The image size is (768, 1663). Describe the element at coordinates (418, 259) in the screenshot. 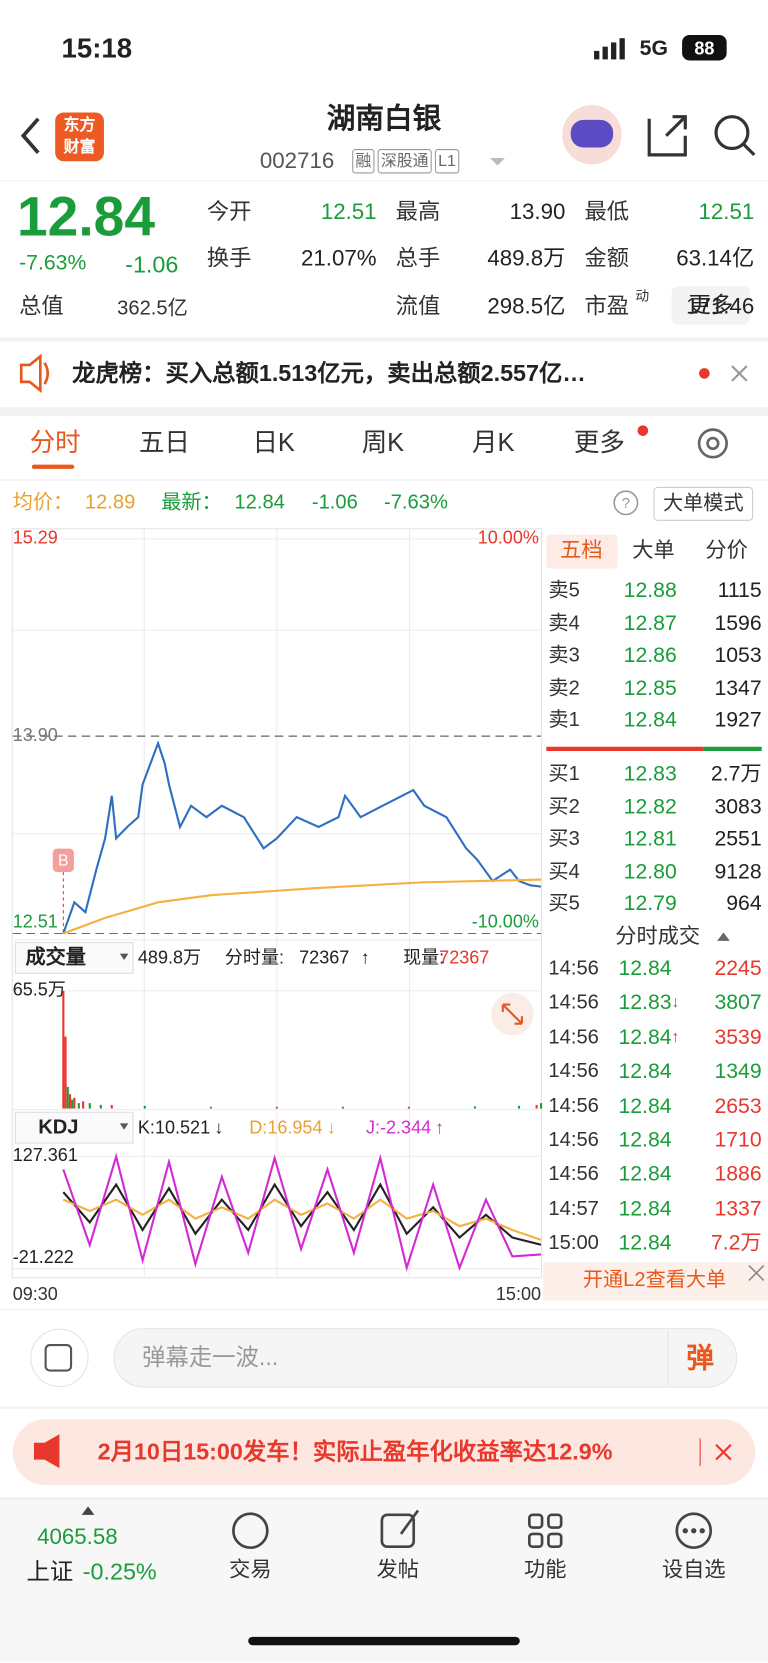

I see `field-label: 总手` at that location.